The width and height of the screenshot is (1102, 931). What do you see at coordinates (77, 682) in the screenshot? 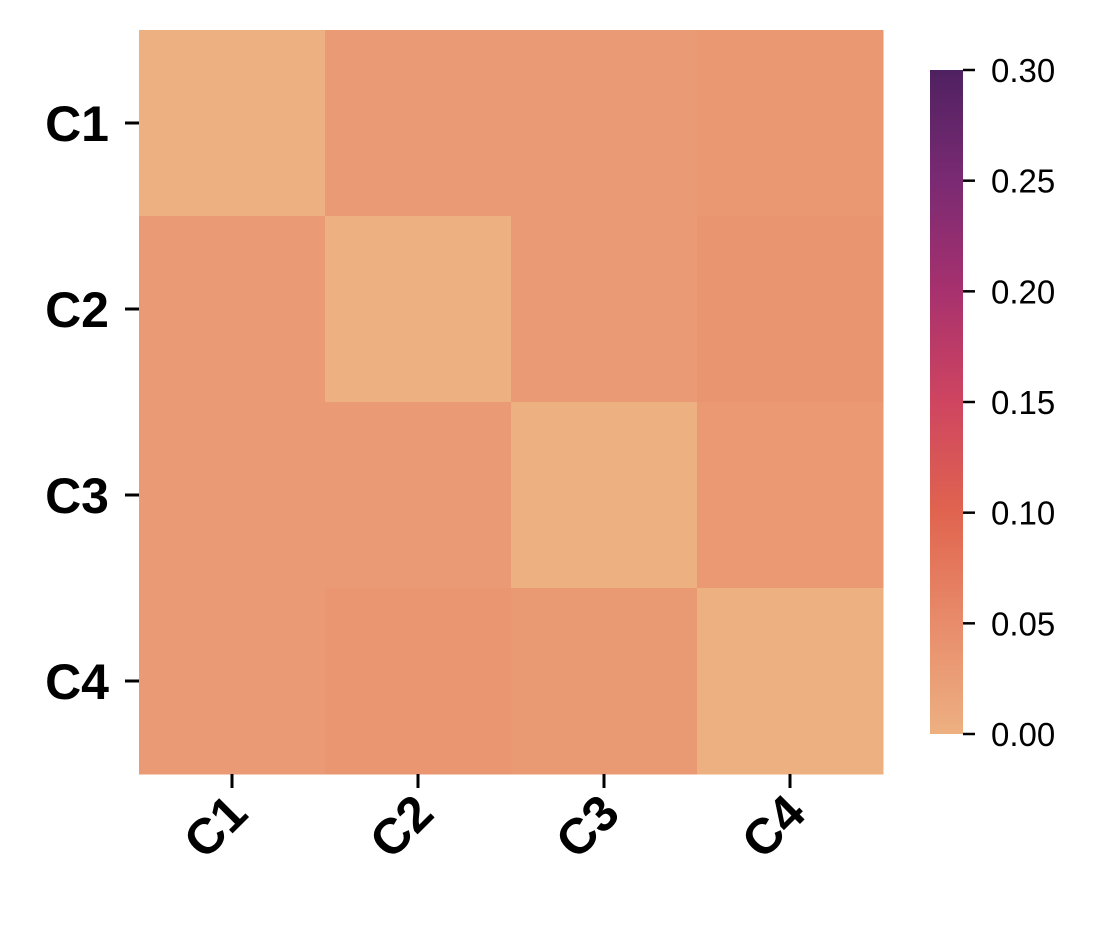
I see `y-tick-label: C4` at bounding box center [77, 682].